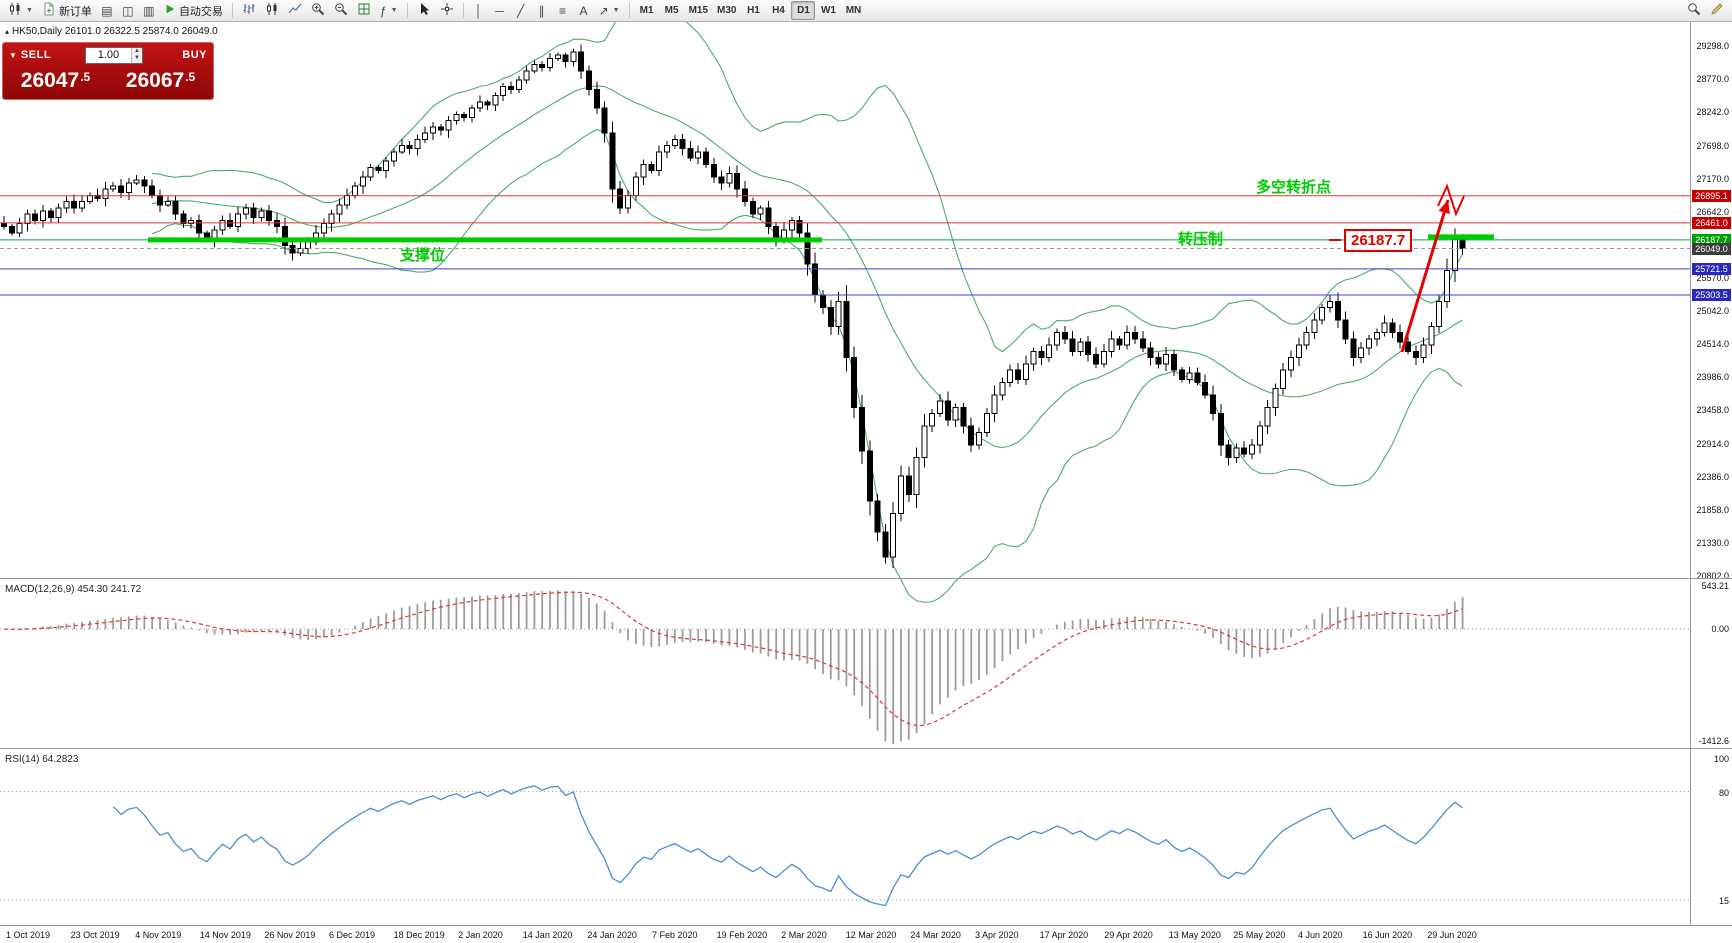 Image resolution: width=1732 pixels, height=943 pixels. Describe the element at coordinates (778, 10) in the screenshot. I see `timeframe-button-h4: H4` at that location.